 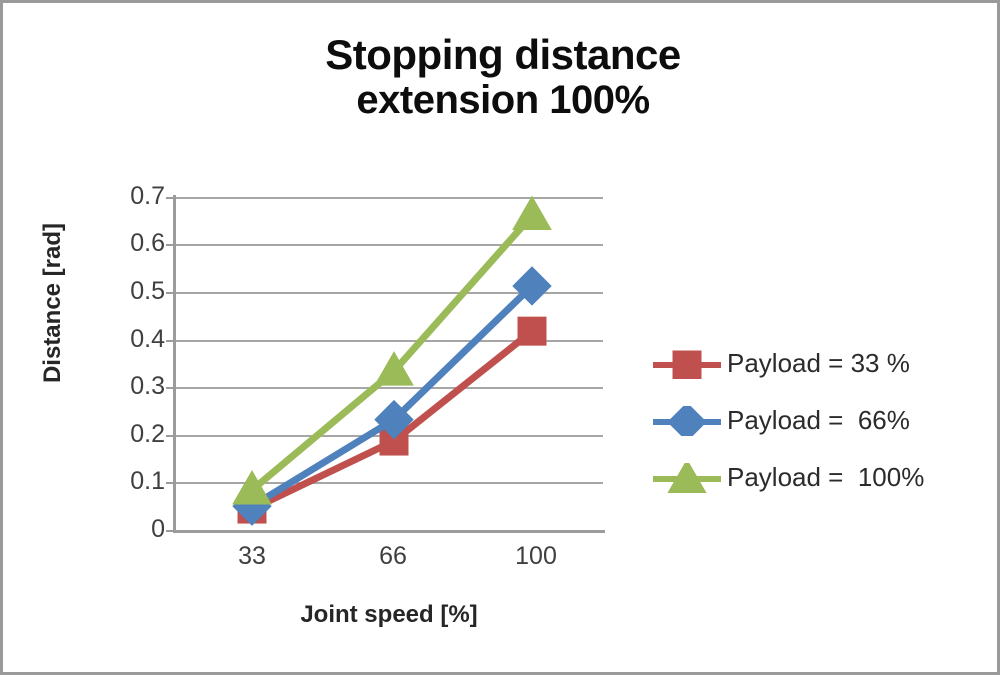 What do you see at coordinates (147, 434) in the screenshot?
I see `y-tick-label: 0.2` at bounding box center [147, 434].